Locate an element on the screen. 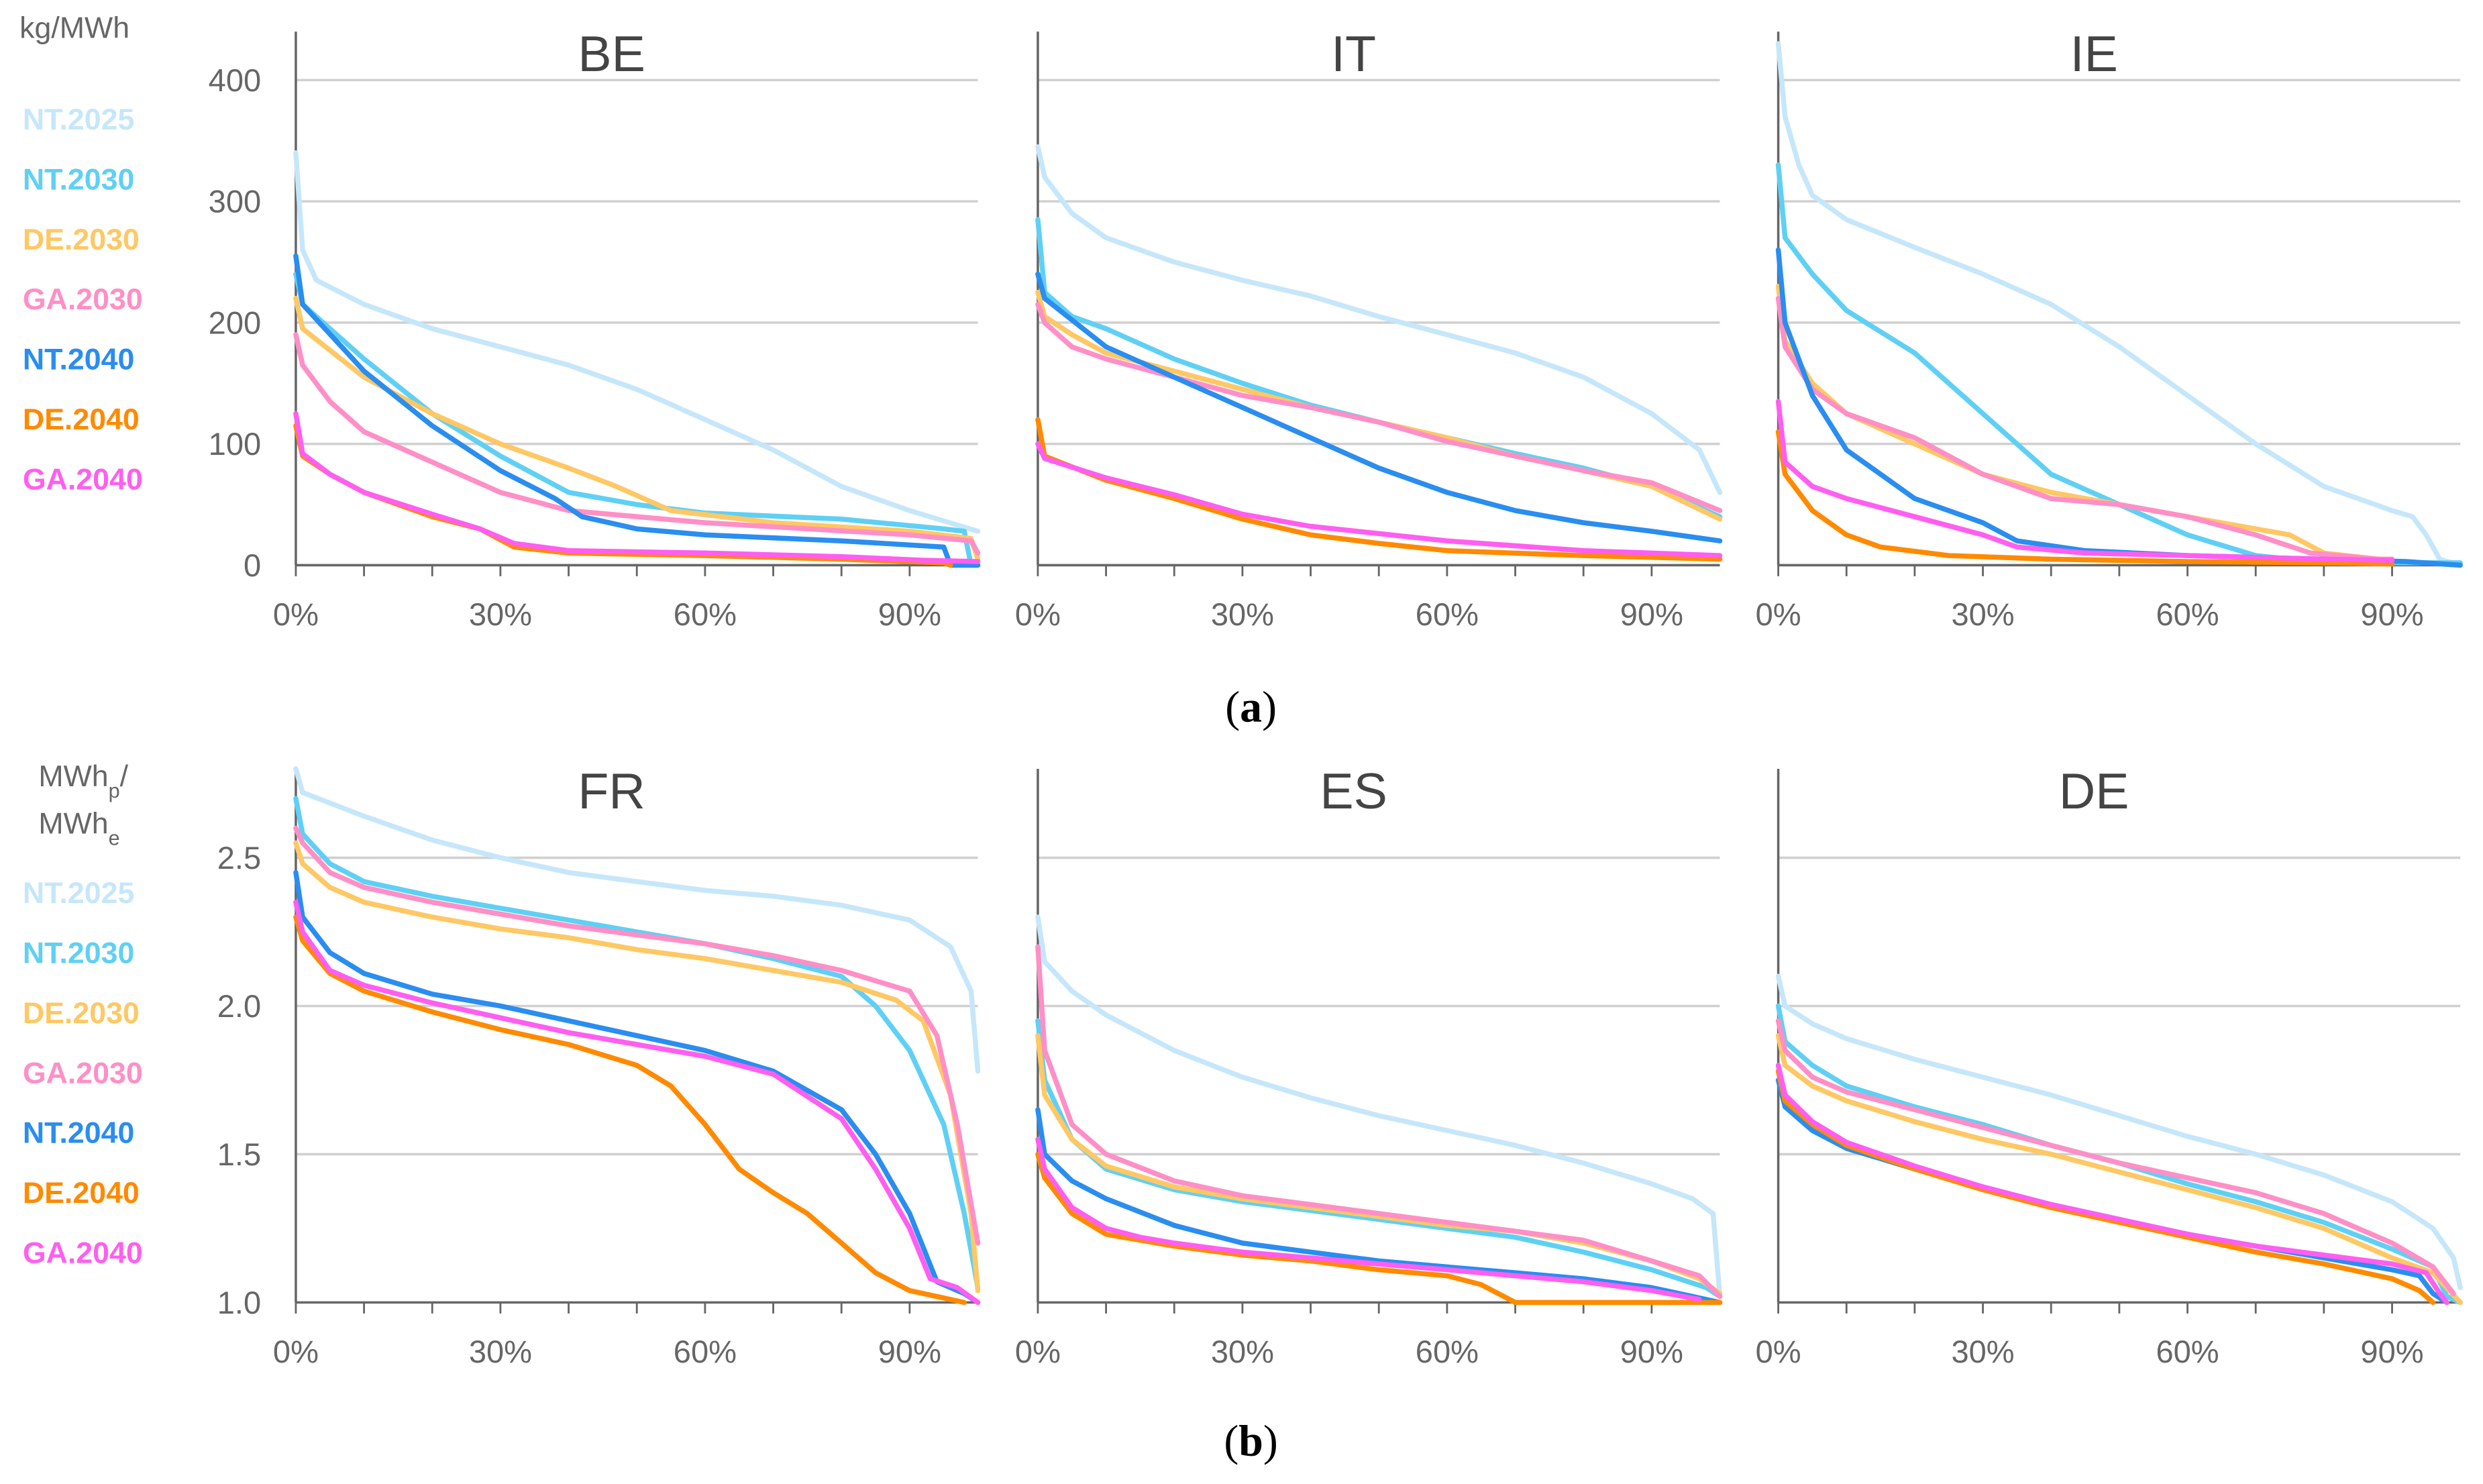  caption-letter: b is located at coordinates (1250, 1441).